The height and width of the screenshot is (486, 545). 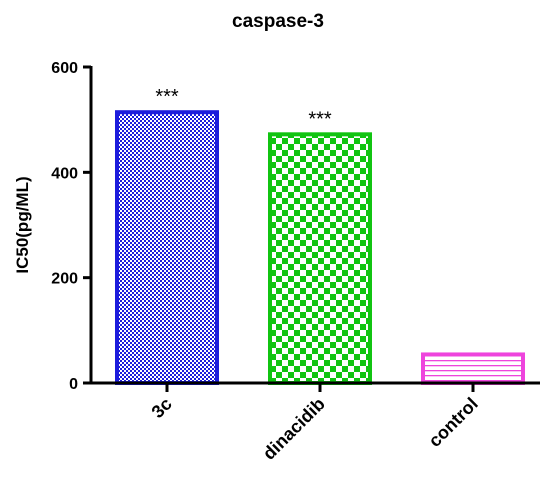 What do you see at coordinates (243, 108) in the screenshot?
I see `significance-annotations: *** ***` at bounding box center [243, 108].